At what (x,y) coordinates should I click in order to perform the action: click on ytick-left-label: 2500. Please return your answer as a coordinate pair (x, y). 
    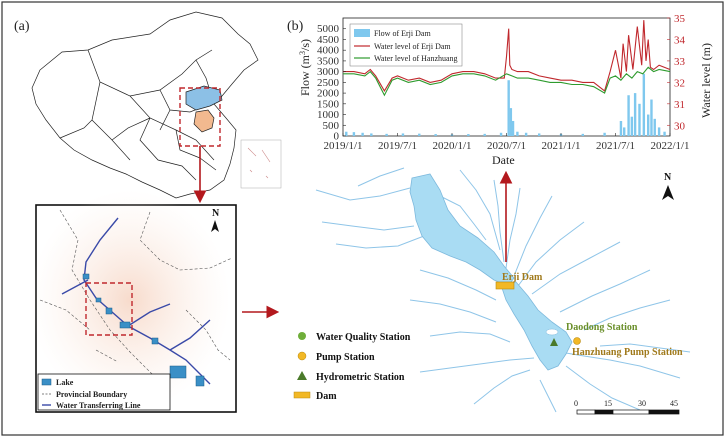
    Looking at the image, I should click on (328, 83).